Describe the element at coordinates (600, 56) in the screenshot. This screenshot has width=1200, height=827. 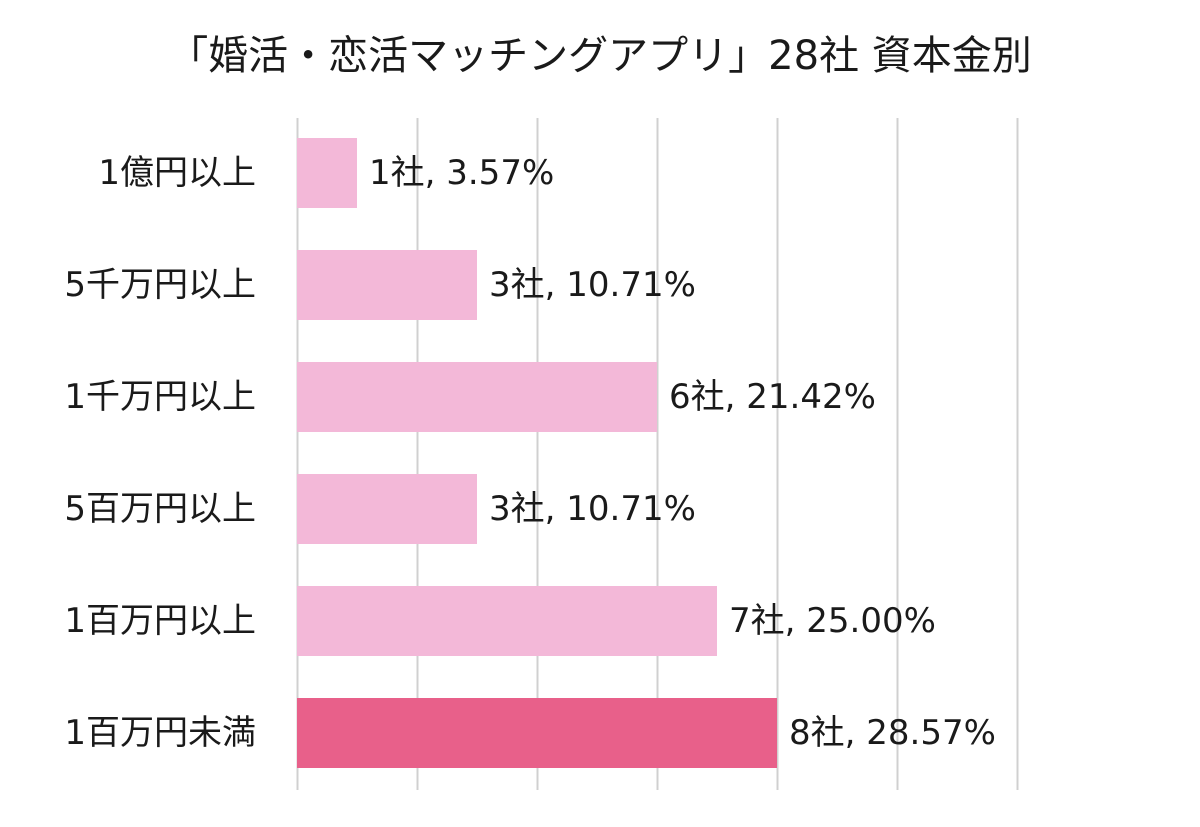
I see `chart-title: 「婚活・恋活マッチングアプリ」28社 資本金別` at that location.